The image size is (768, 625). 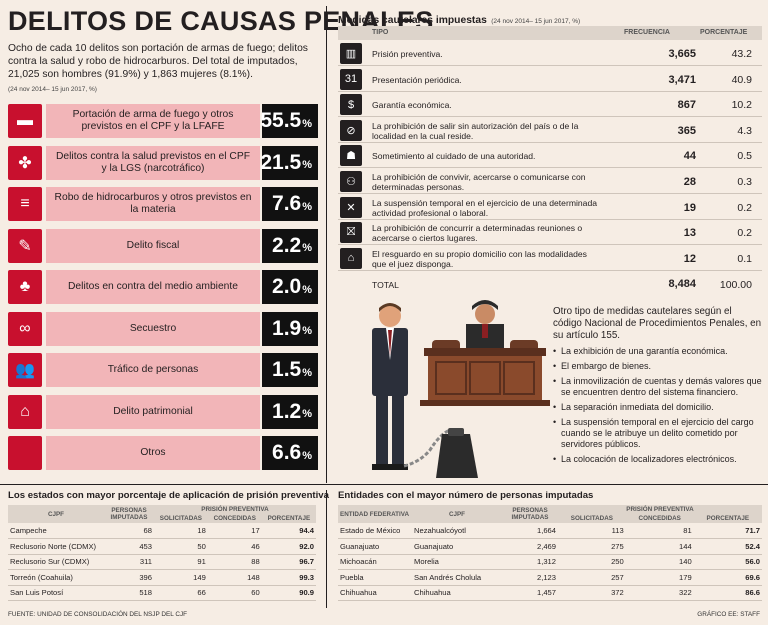 What do you see at coordinates (457, 546) in the screenshot?
I see `cell-cjpf: Guanajuato` at bounding box center [457, 546].